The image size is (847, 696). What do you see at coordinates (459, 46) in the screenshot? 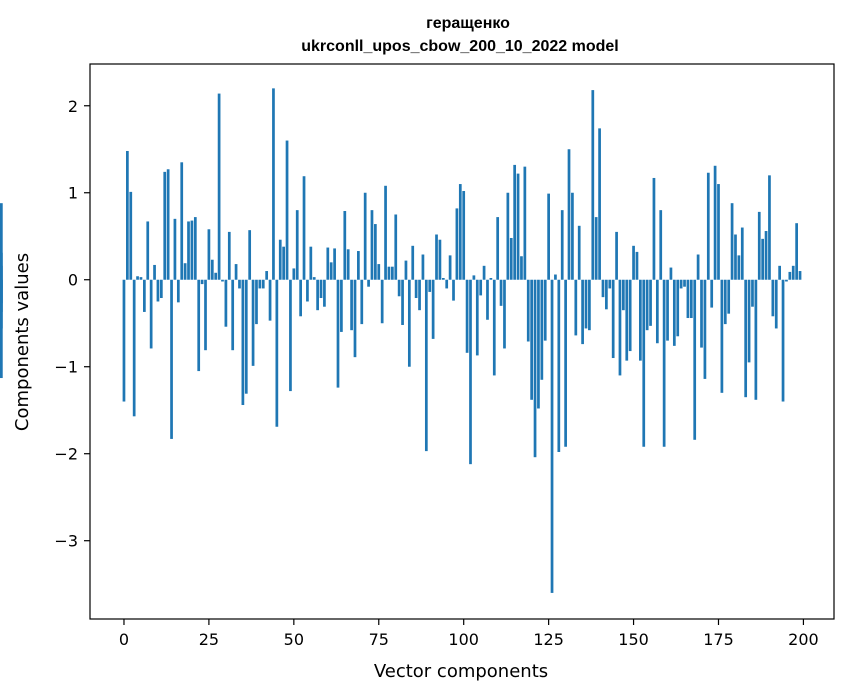
I see `chart-subtitle: ukrconll_upos_cbow_200_10_2022 model` at bounding box center [459, 46].